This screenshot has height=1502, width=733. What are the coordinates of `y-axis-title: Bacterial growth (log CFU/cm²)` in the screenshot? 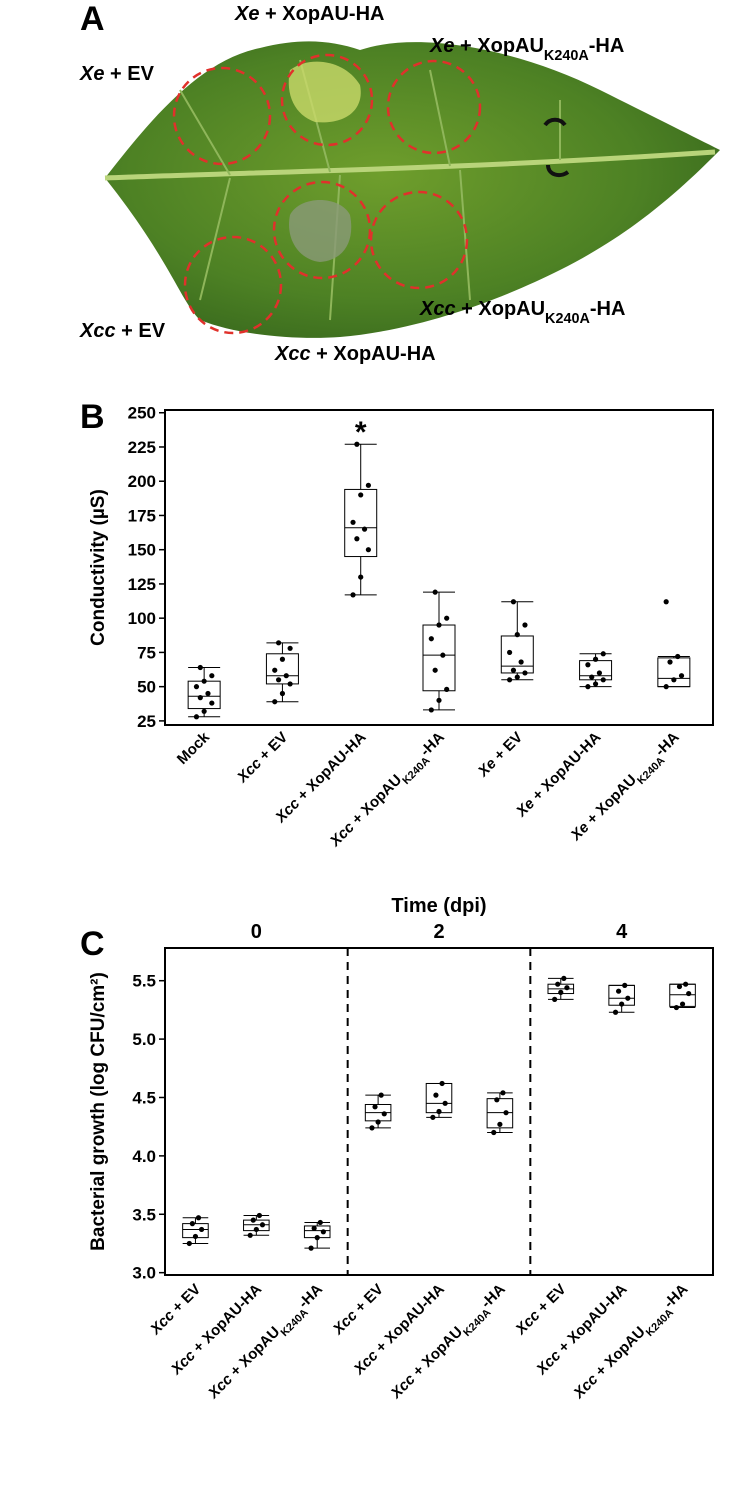 It's located at (98, 1111).